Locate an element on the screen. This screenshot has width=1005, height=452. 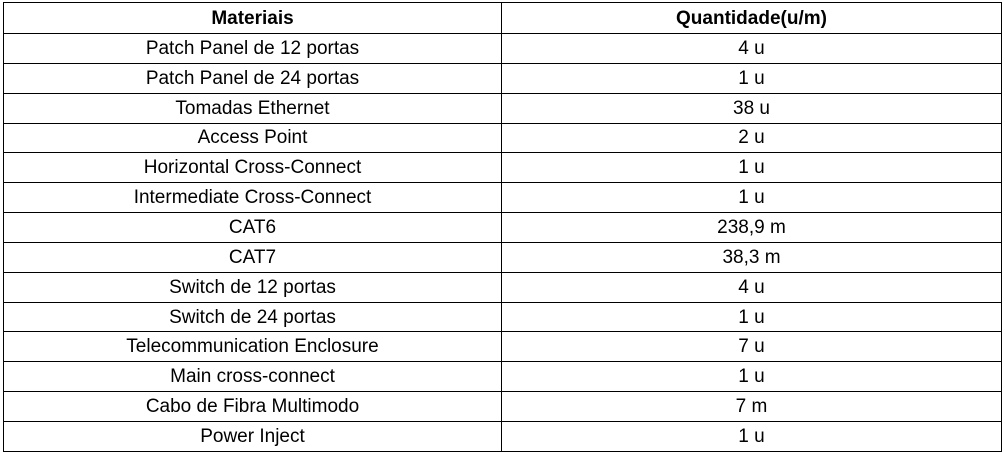
material-cell: CAT7 is located at coordinates (252, 257).